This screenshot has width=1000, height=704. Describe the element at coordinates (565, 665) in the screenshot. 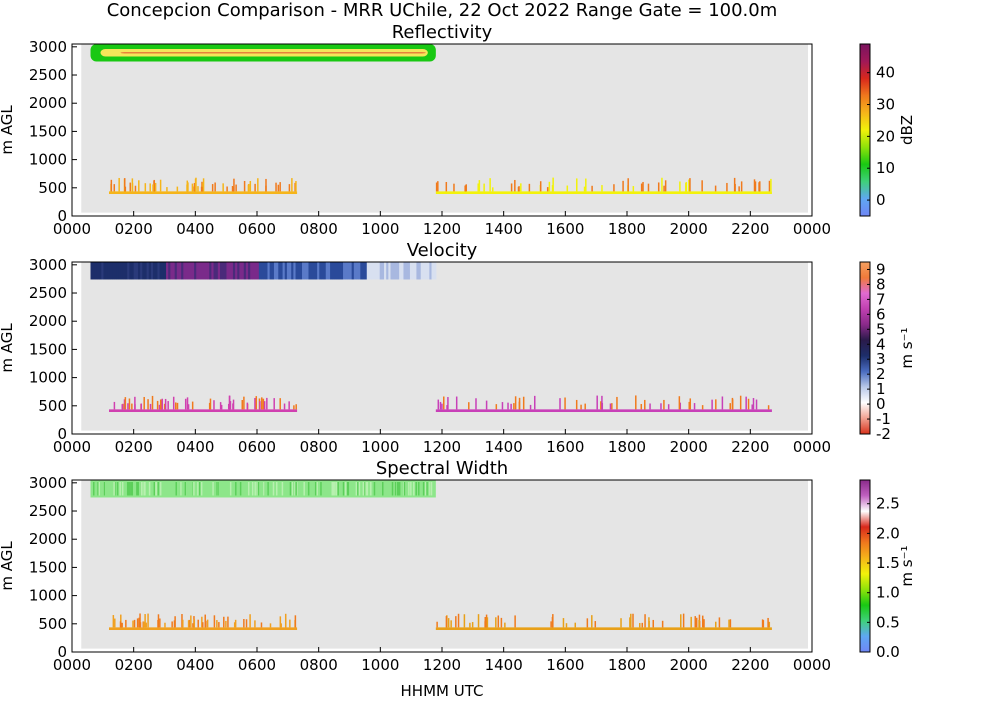

I see `x-tick-label: 1600` at that location.